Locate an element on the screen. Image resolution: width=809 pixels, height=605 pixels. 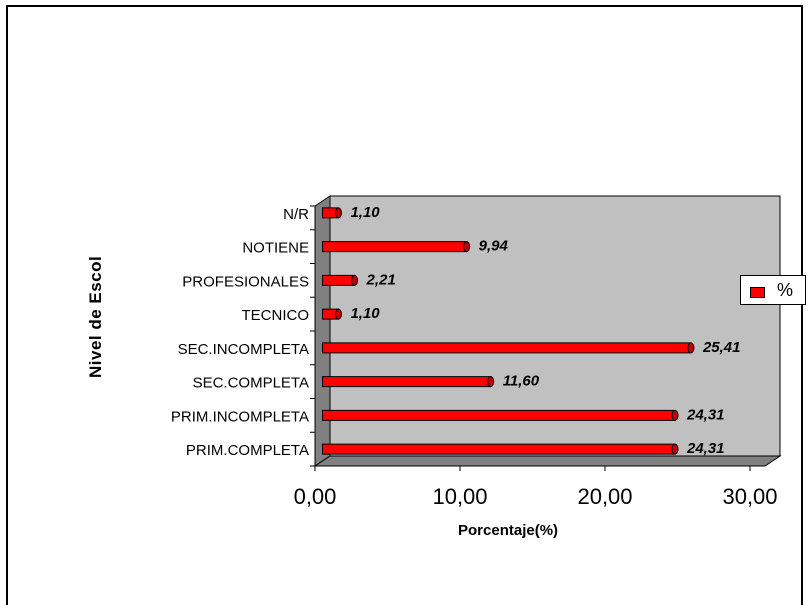
data-label: 2,21 is located at coordinates (381, 279).